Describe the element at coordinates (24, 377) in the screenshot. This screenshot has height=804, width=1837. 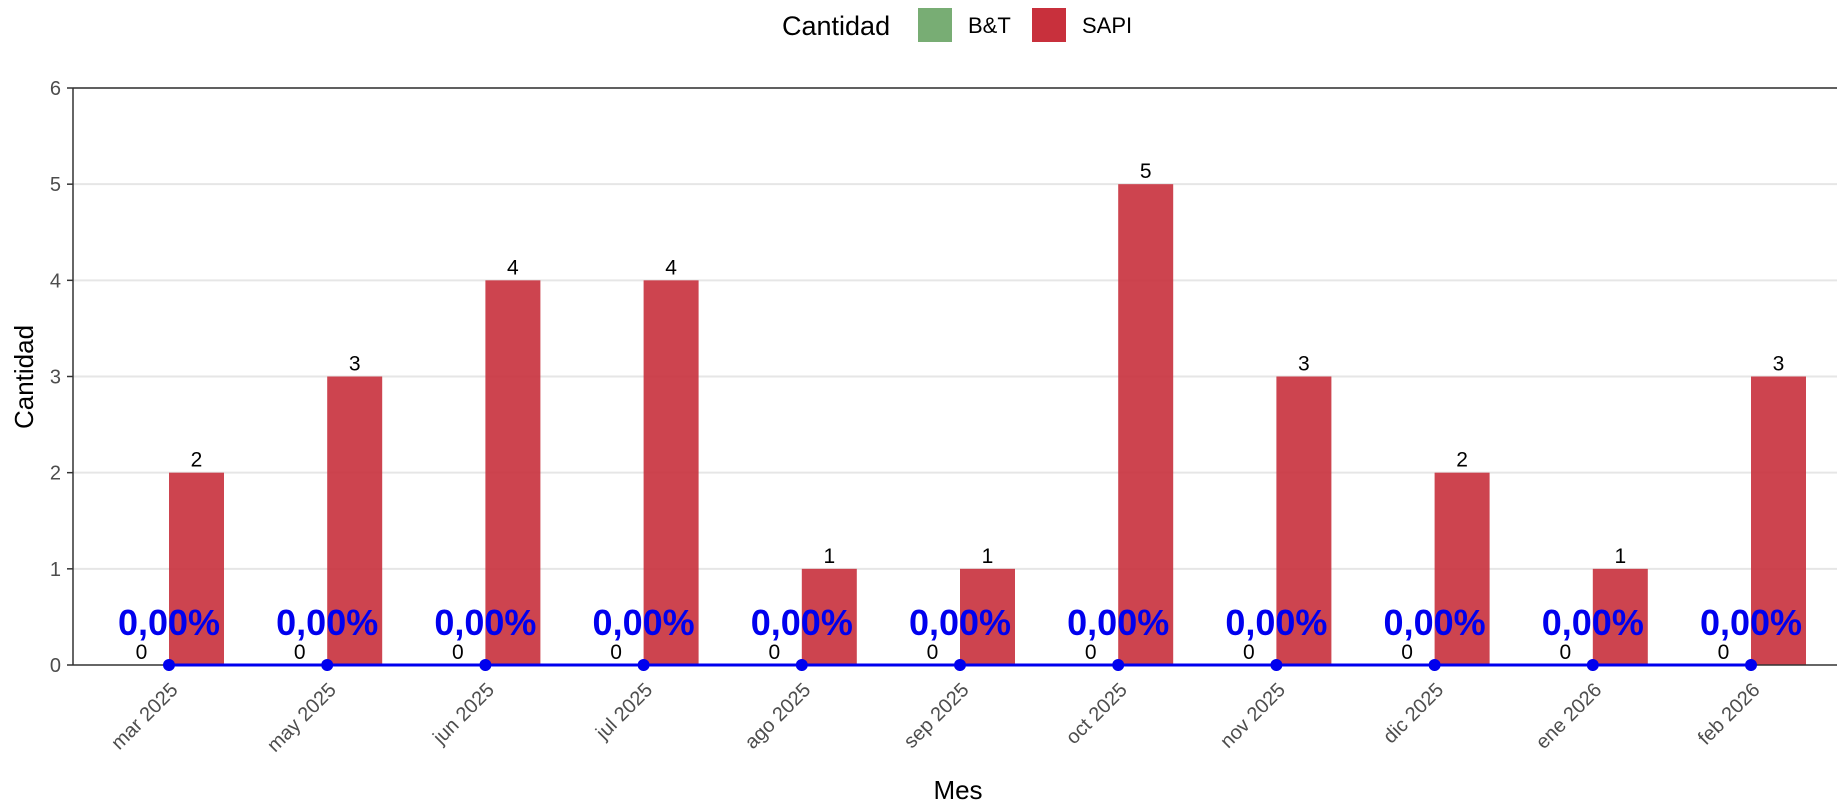
I see `y-axis-title: Cantidad` at that location.